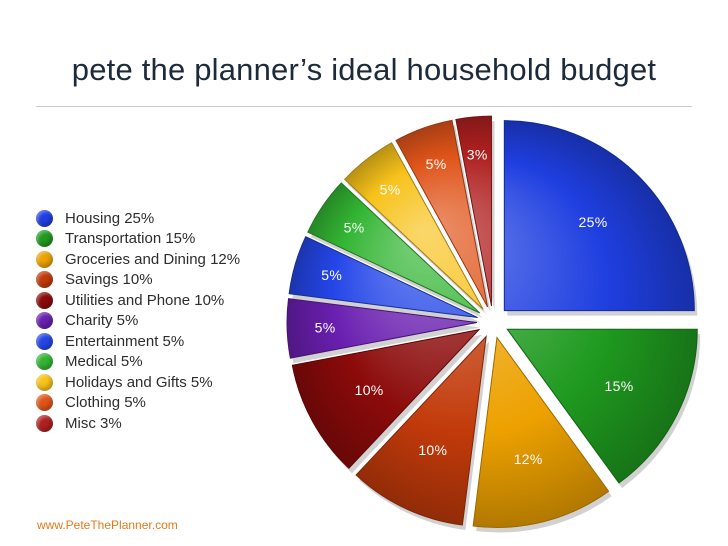 The image size is (728, 546). I want to click on legend-item-groceries: Groceries and Dining 12%, so click(138, 259).